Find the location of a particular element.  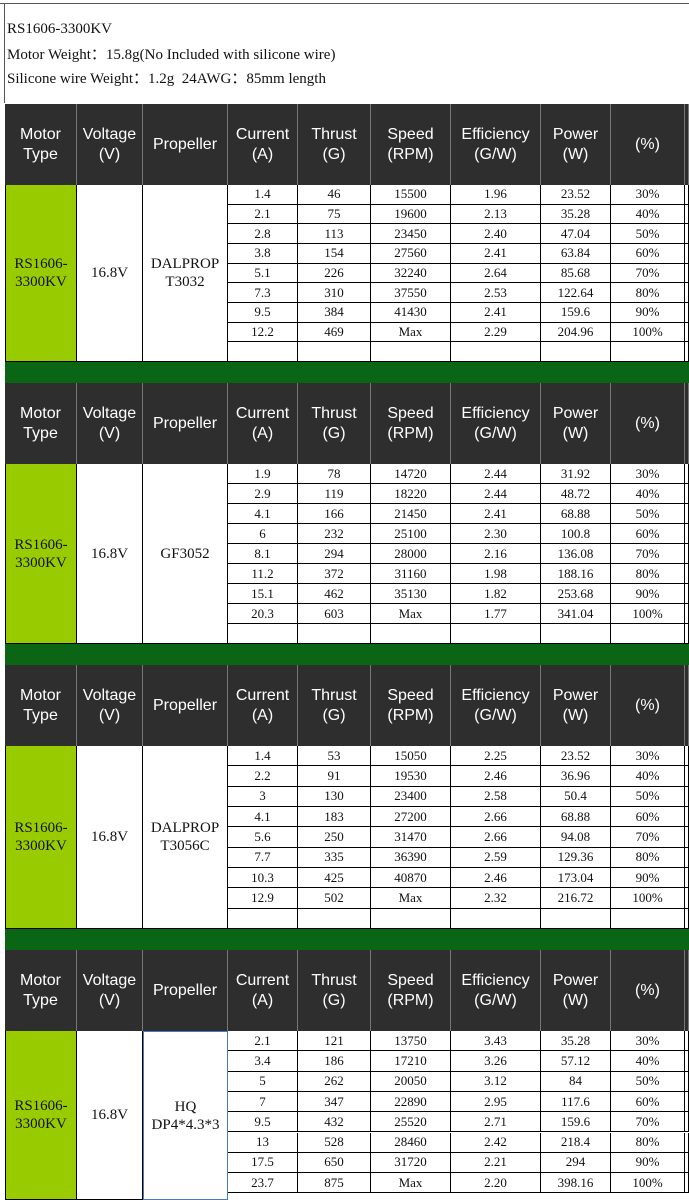

data-cell: 8.1 is located at coordinates (263, 554).